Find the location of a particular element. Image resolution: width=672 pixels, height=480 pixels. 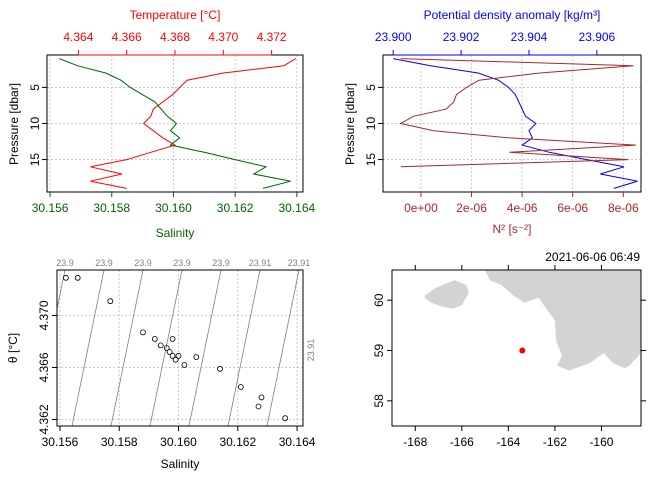

y-tick-label: 10 is located at coordinates (35, 124).